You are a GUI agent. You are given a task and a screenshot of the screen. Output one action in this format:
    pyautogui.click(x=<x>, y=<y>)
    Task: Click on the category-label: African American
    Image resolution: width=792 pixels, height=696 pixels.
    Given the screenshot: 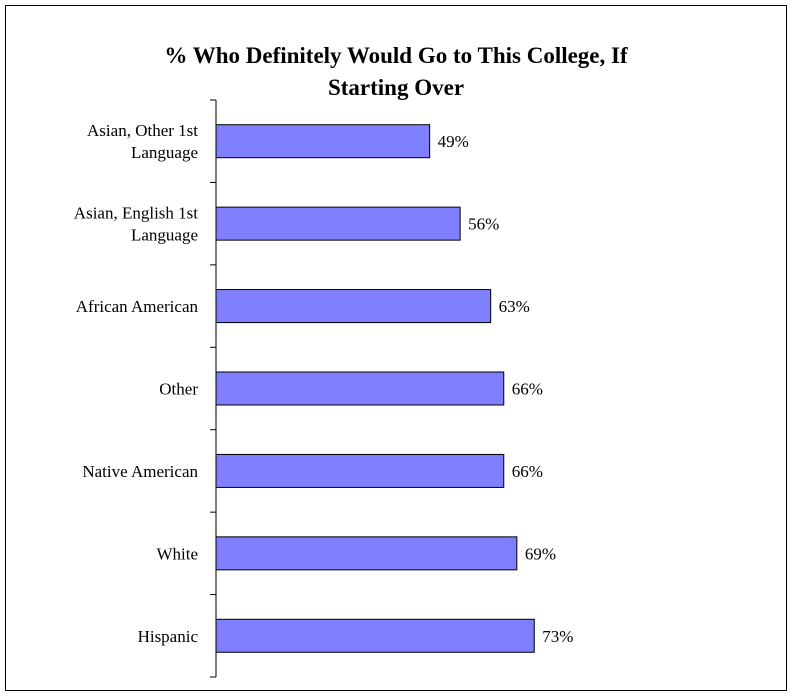 What is the action you would take?
    pyautogui.click(x=137, y=306)
    